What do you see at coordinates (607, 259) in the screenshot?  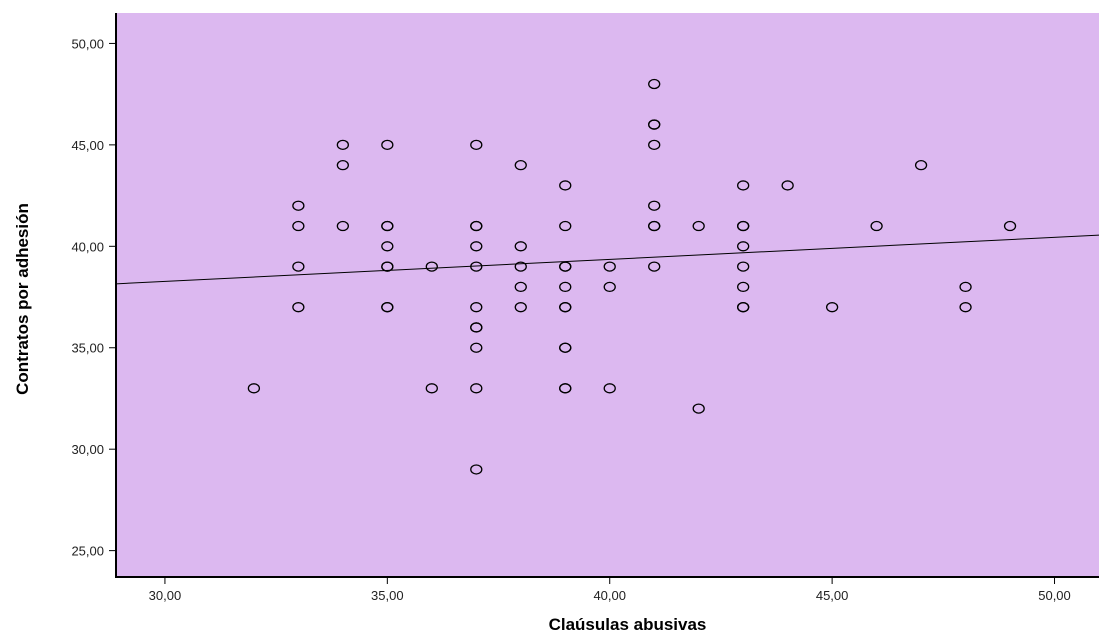 I see `fit-line` at bounding box center [607, 259].